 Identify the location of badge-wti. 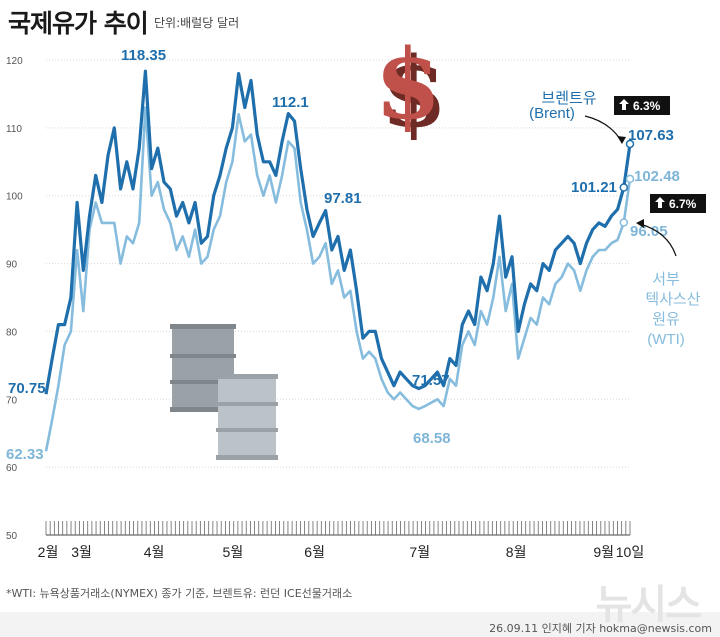
(678, 203).